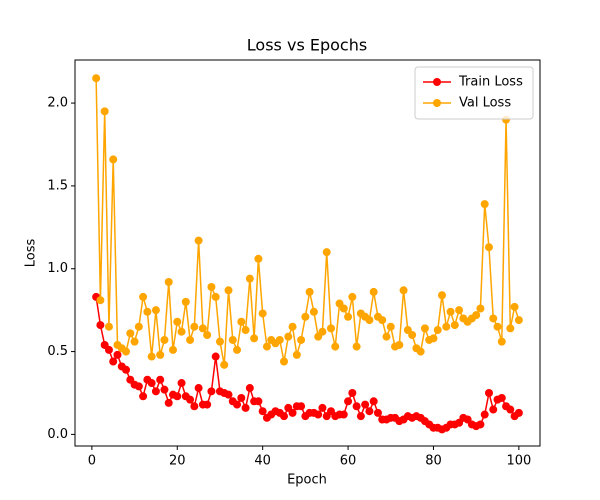  Describe the element at coordinates (437, 103) in the screenshot. I see `legend-marker` at that location.